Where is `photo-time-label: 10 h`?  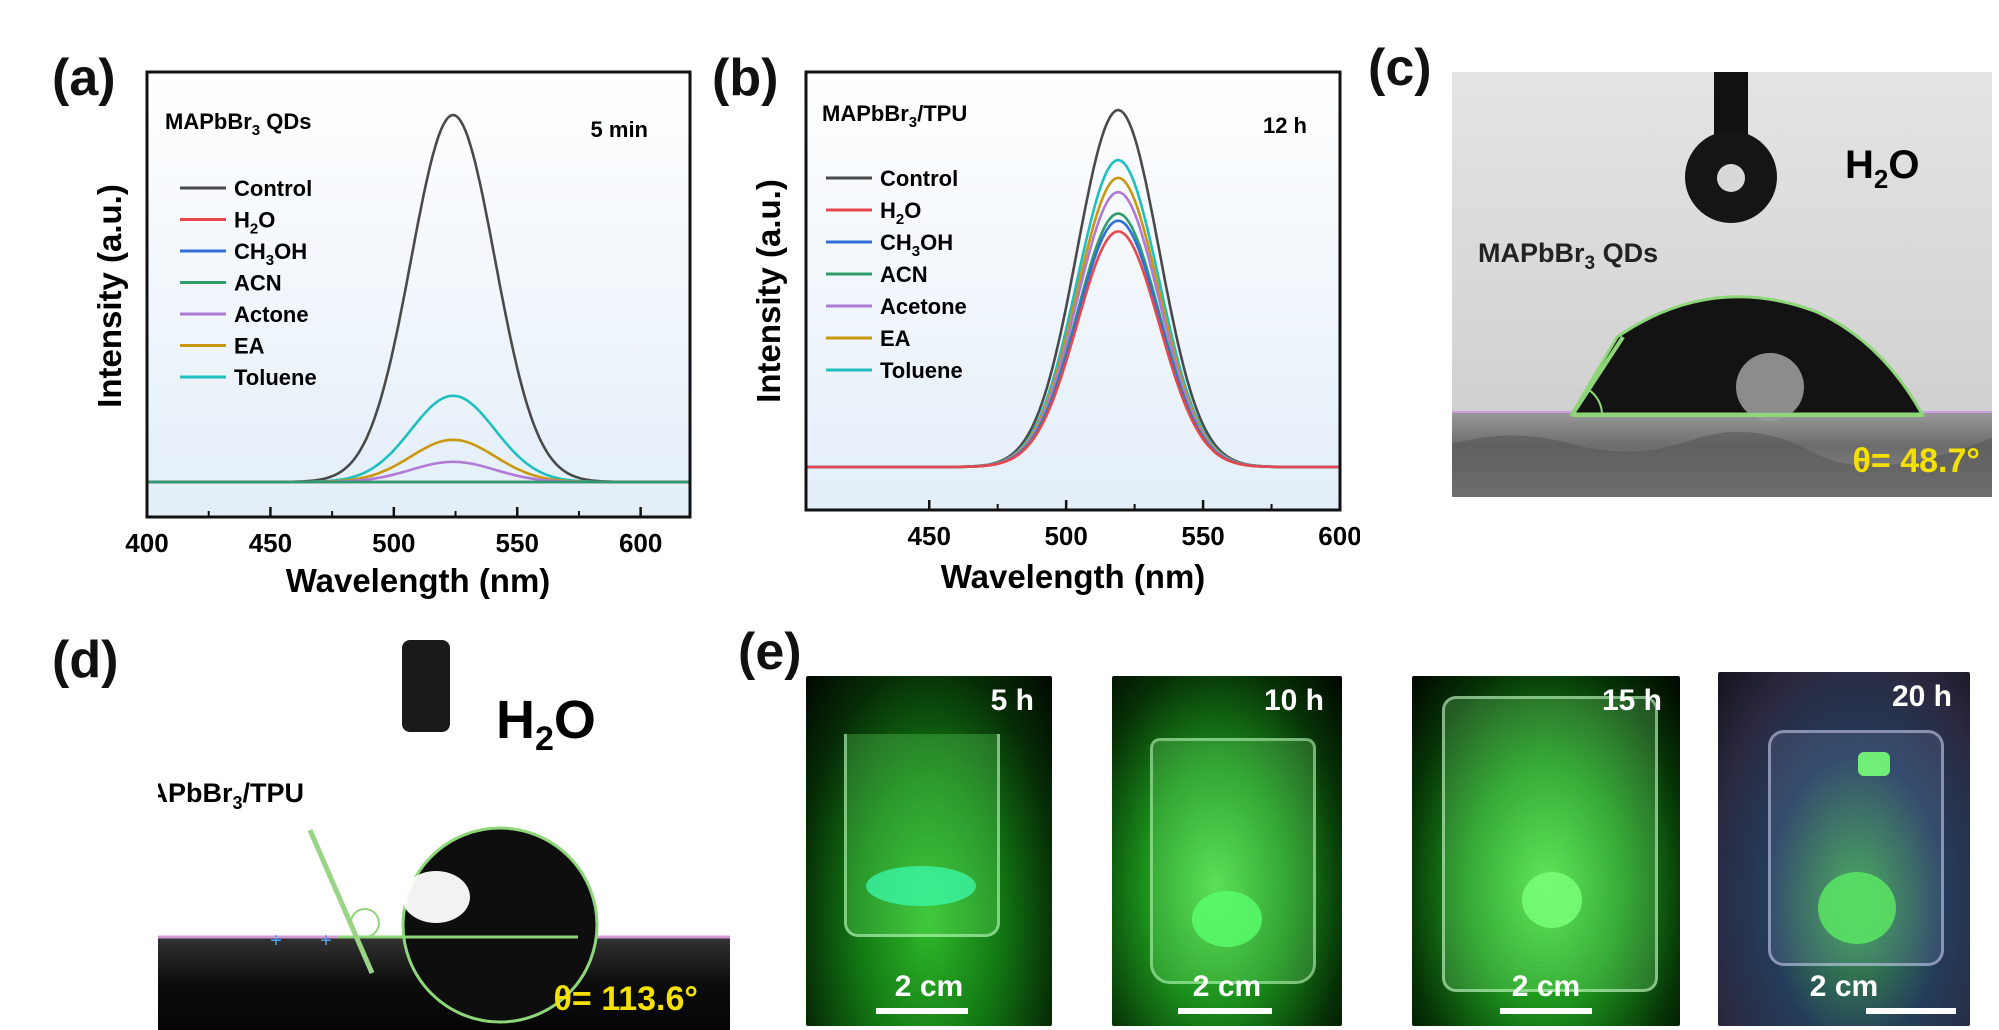 photo-time-label: 10 h is located at coordinates (1293, 700).